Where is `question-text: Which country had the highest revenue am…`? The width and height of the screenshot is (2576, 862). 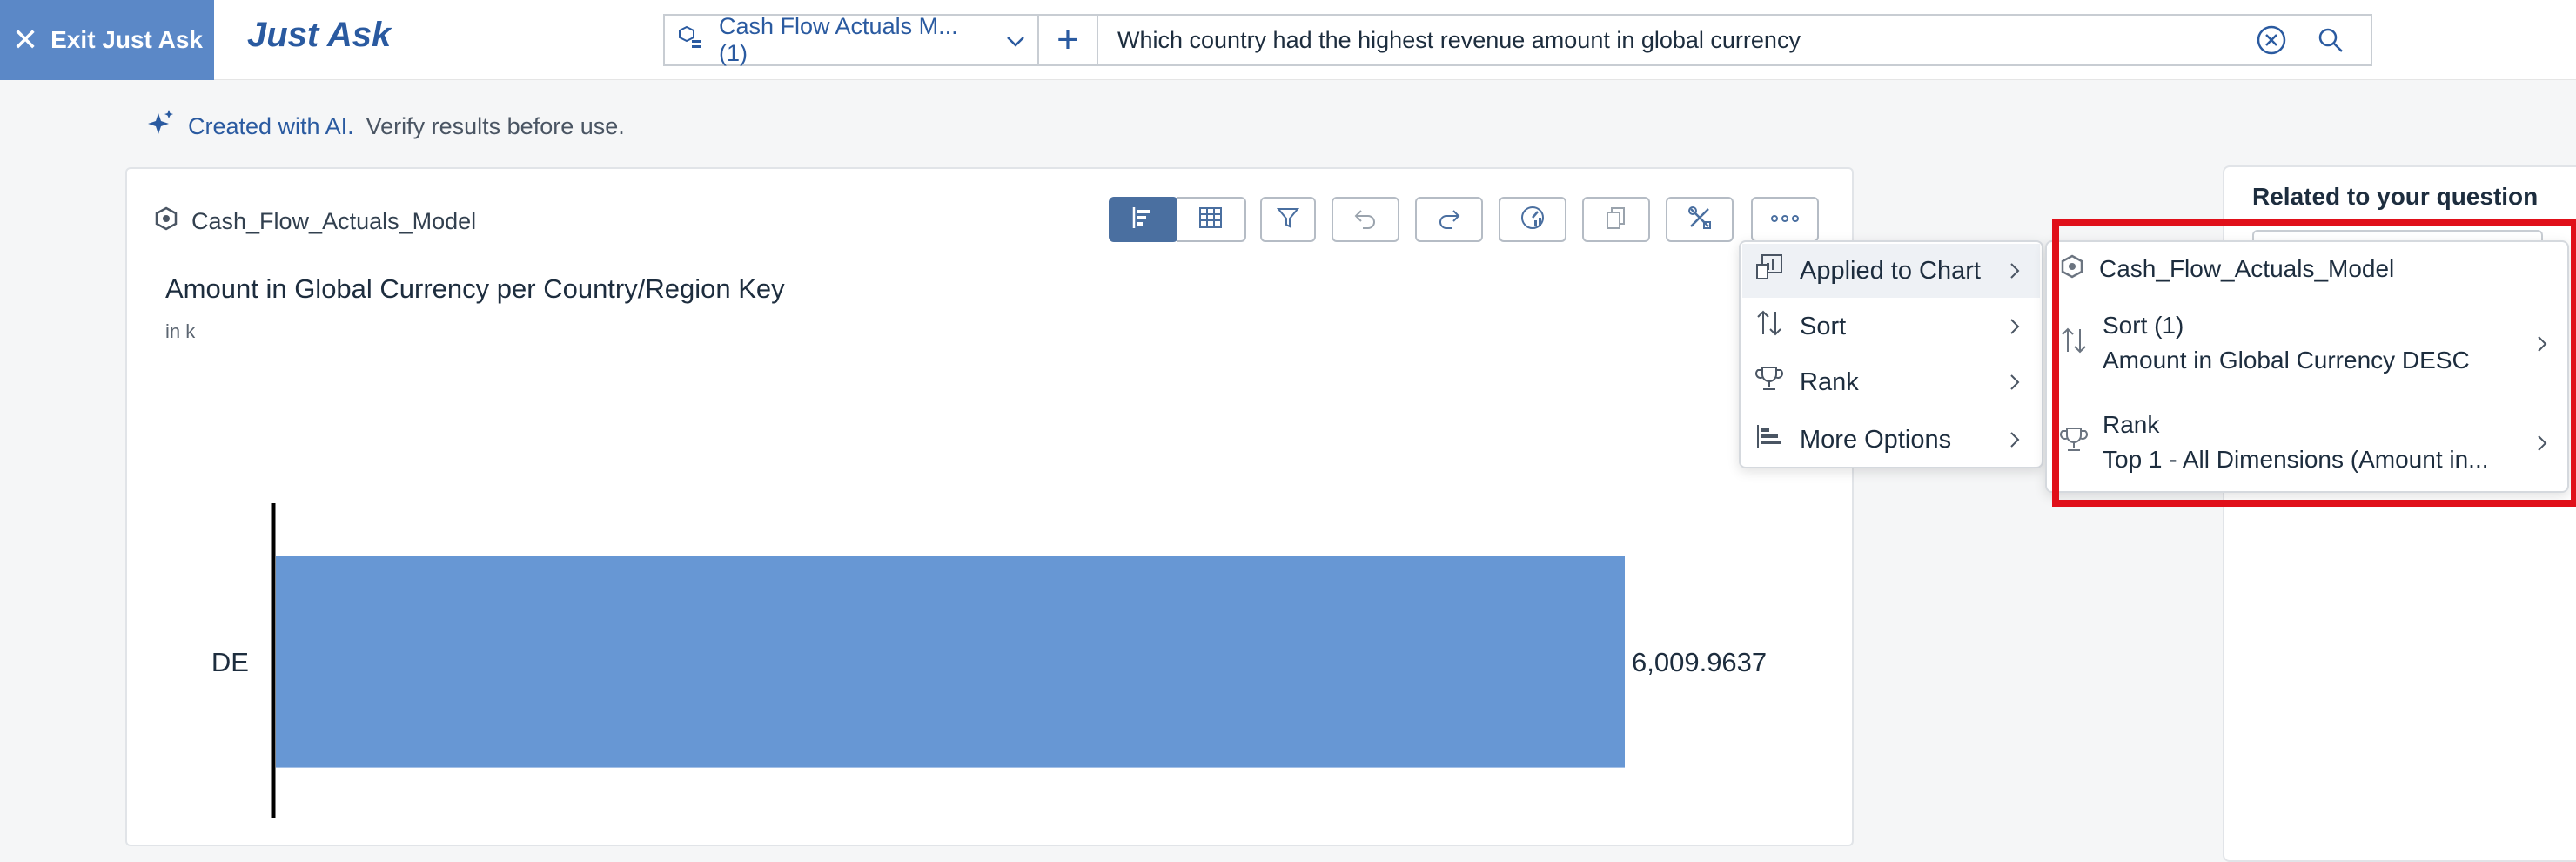 question-text: Which country had the highest revenue am… is located at coordinates (1459, 39).